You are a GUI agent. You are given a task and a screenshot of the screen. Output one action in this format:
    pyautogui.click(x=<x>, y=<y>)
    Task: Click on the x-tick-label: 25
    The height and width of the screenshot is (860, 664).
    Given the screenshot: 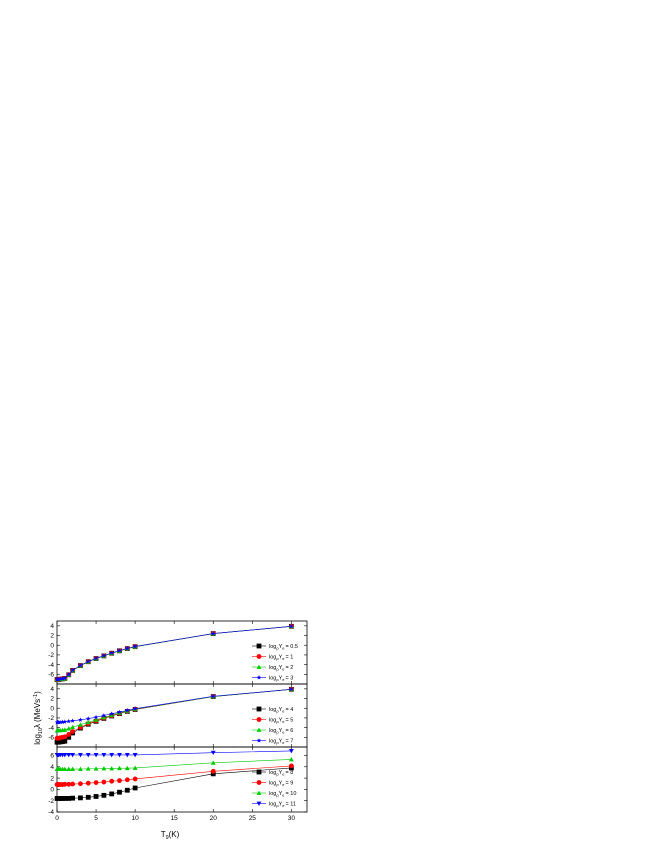 What is the action you would take?
    pyautogui.click(x=253, y=818)
    